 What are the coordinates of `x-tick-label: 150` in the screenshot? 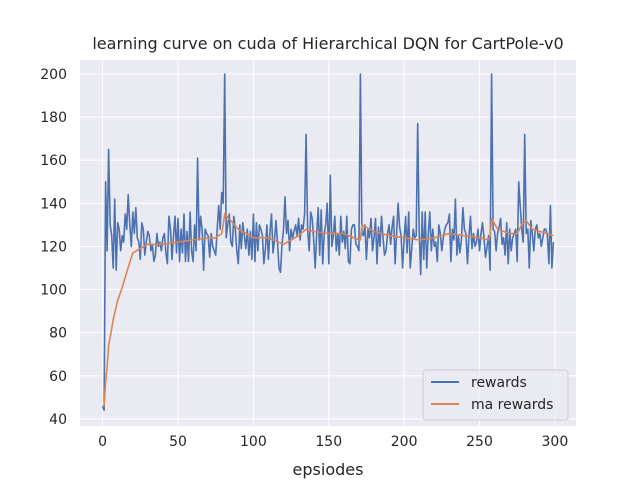 It's located at (328, 442).